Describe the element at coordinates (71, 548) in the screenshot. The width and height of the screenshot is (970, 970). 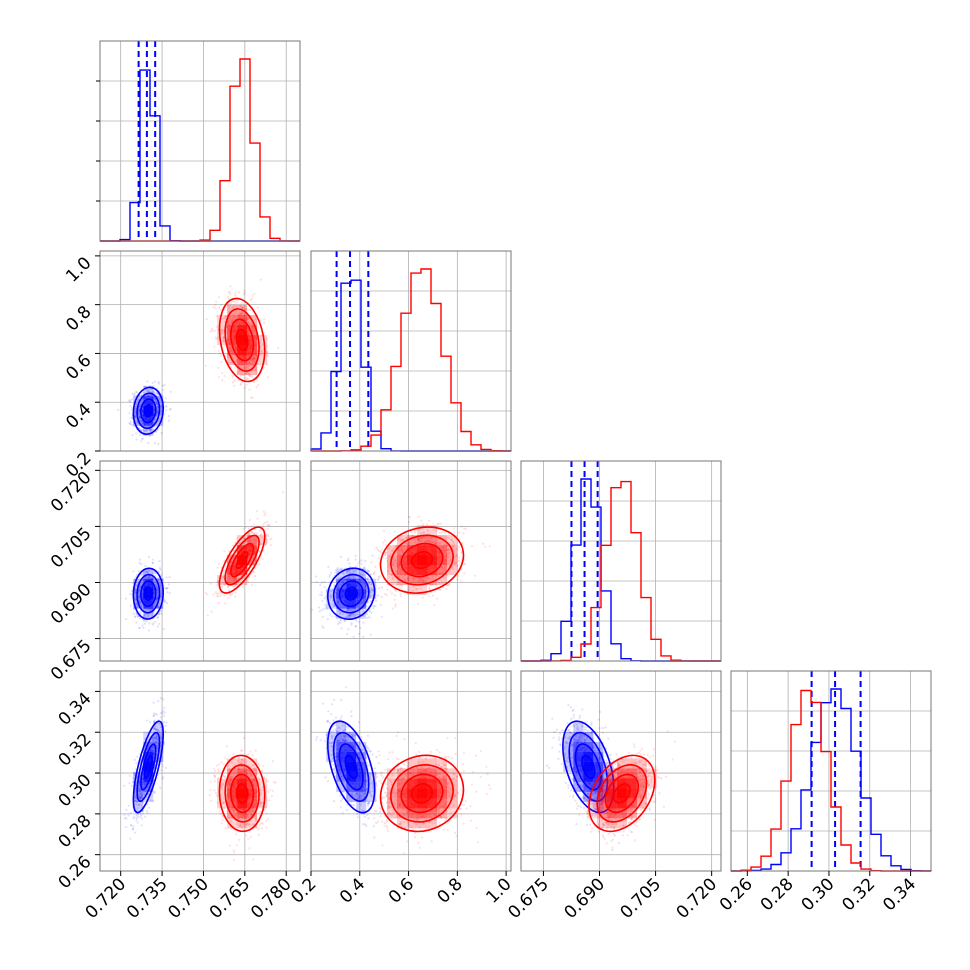
I see `y-tick-label: 0.705` at that location.